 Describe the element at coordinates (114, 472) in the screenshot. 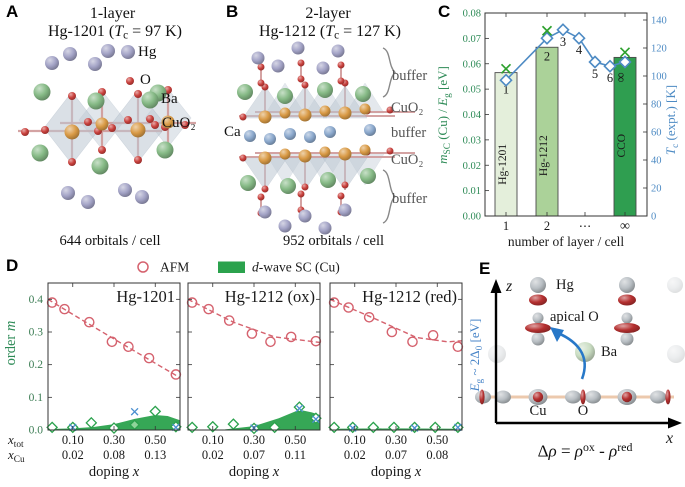

I see `xaxis-label: doping x` at that location.